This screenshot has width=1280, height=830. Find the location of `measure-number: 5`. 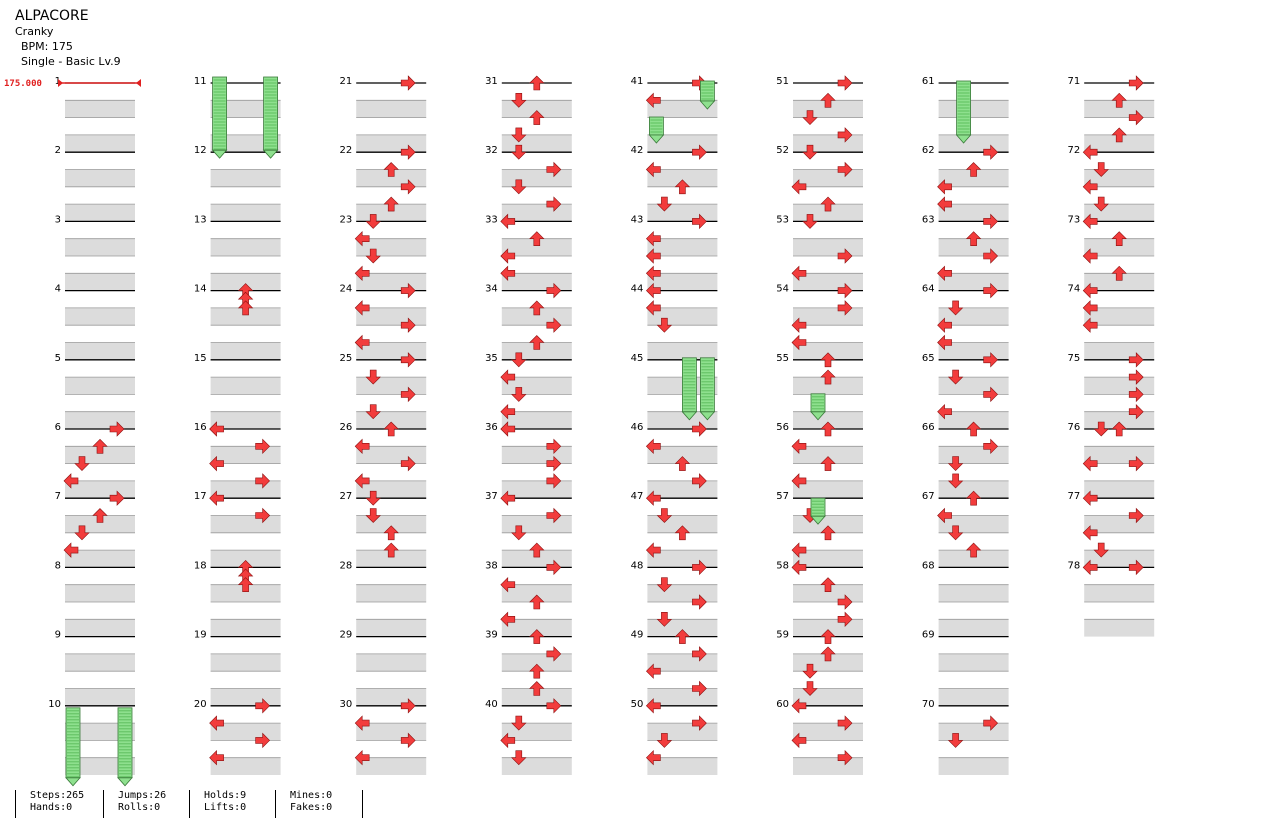

measure-number: 5 is located at coordinates (58, 358).